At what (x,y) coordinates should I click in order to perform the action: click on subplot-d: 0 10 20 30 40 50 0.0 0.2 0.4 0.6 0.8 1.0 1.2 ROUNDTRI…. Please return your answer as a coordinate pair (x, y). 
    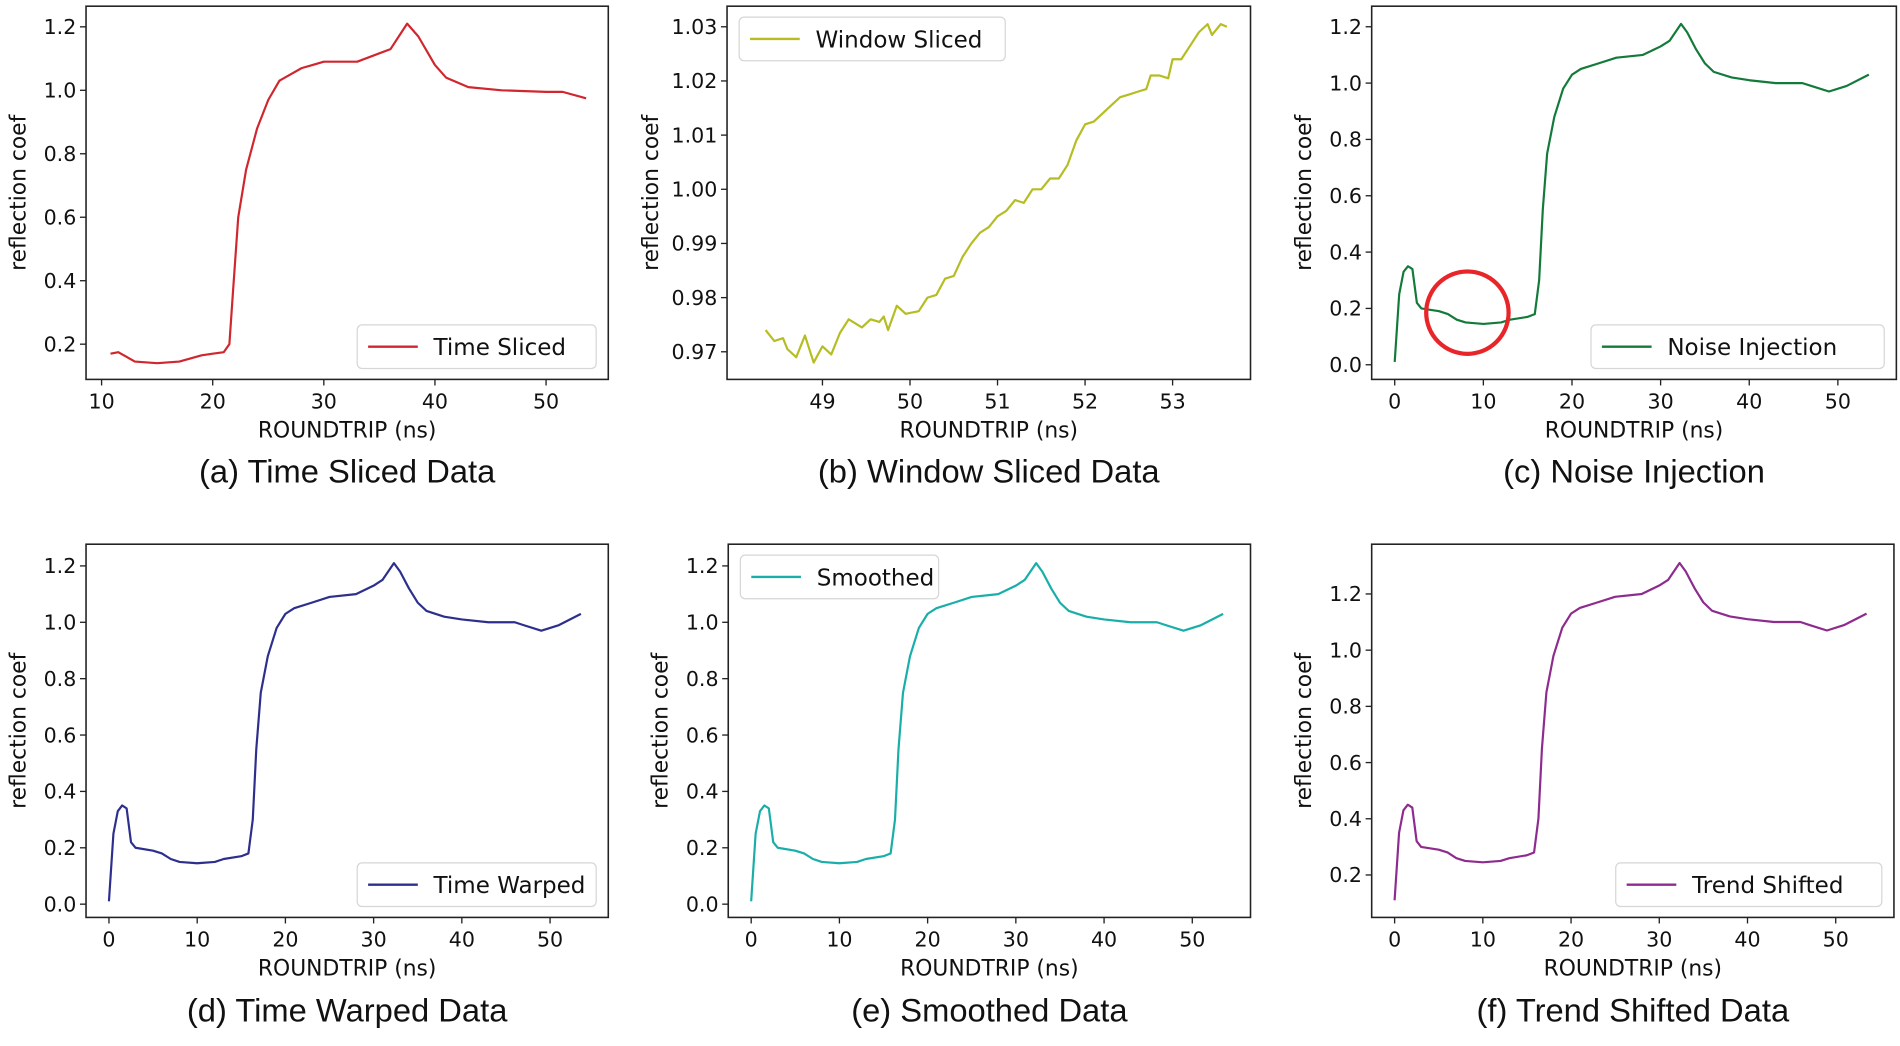
    Looking at the image, I should click on (308, 786).